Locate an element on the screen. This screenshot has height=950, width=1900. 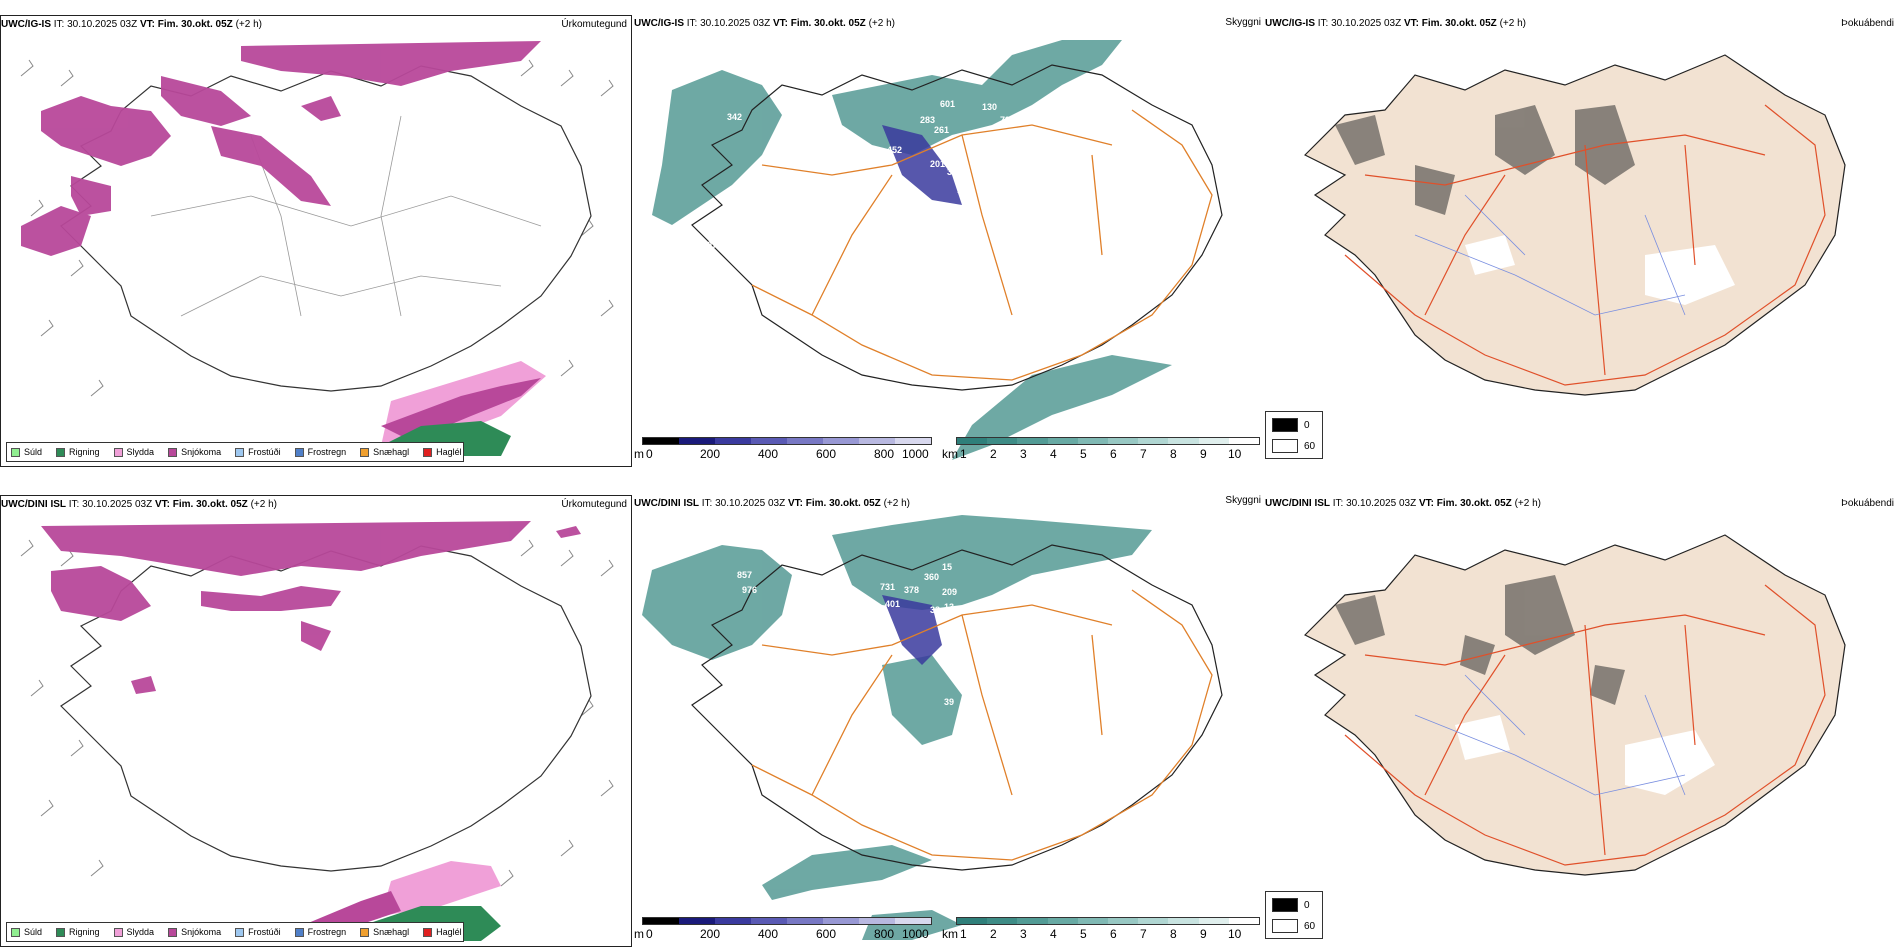
cloud-label: 201 is located at coordinates (937, 164).